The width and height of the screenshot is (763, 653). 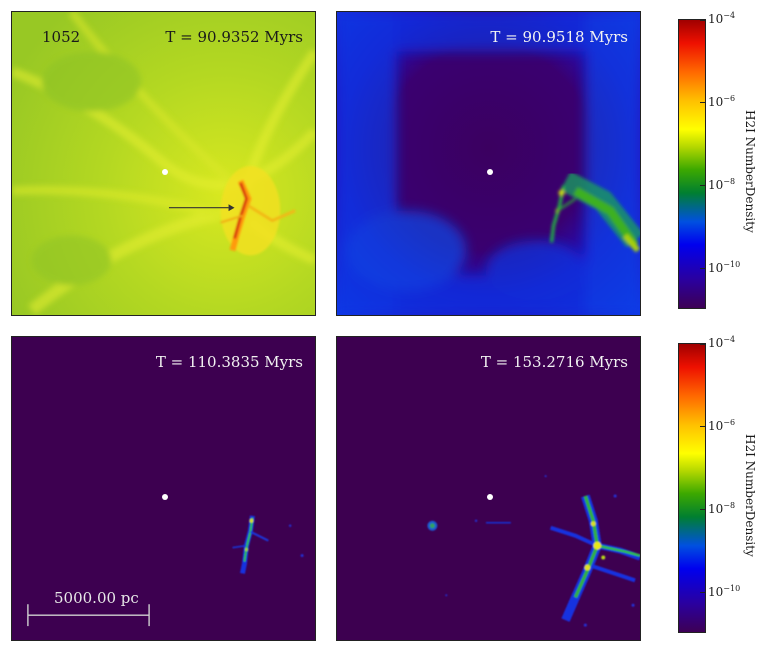 I want to click on colorbar-top, so click(x=692, y=164).